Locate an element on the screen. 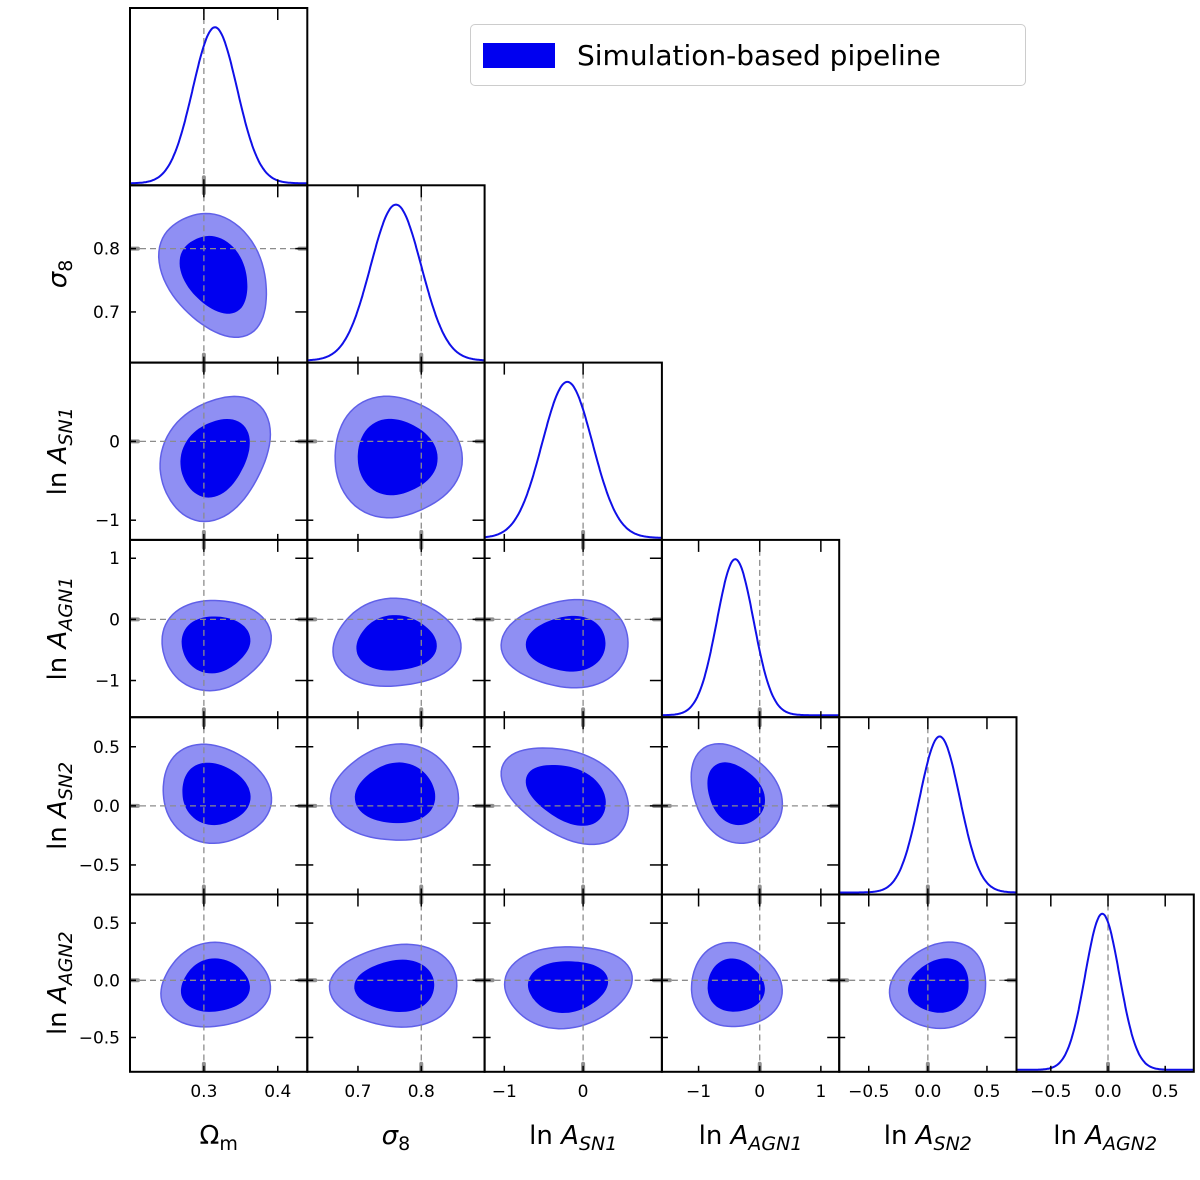 The height and width of the screenshot is (1180, 1200). x-tick-label: 0.8 is located at coordinates (421, 1092).